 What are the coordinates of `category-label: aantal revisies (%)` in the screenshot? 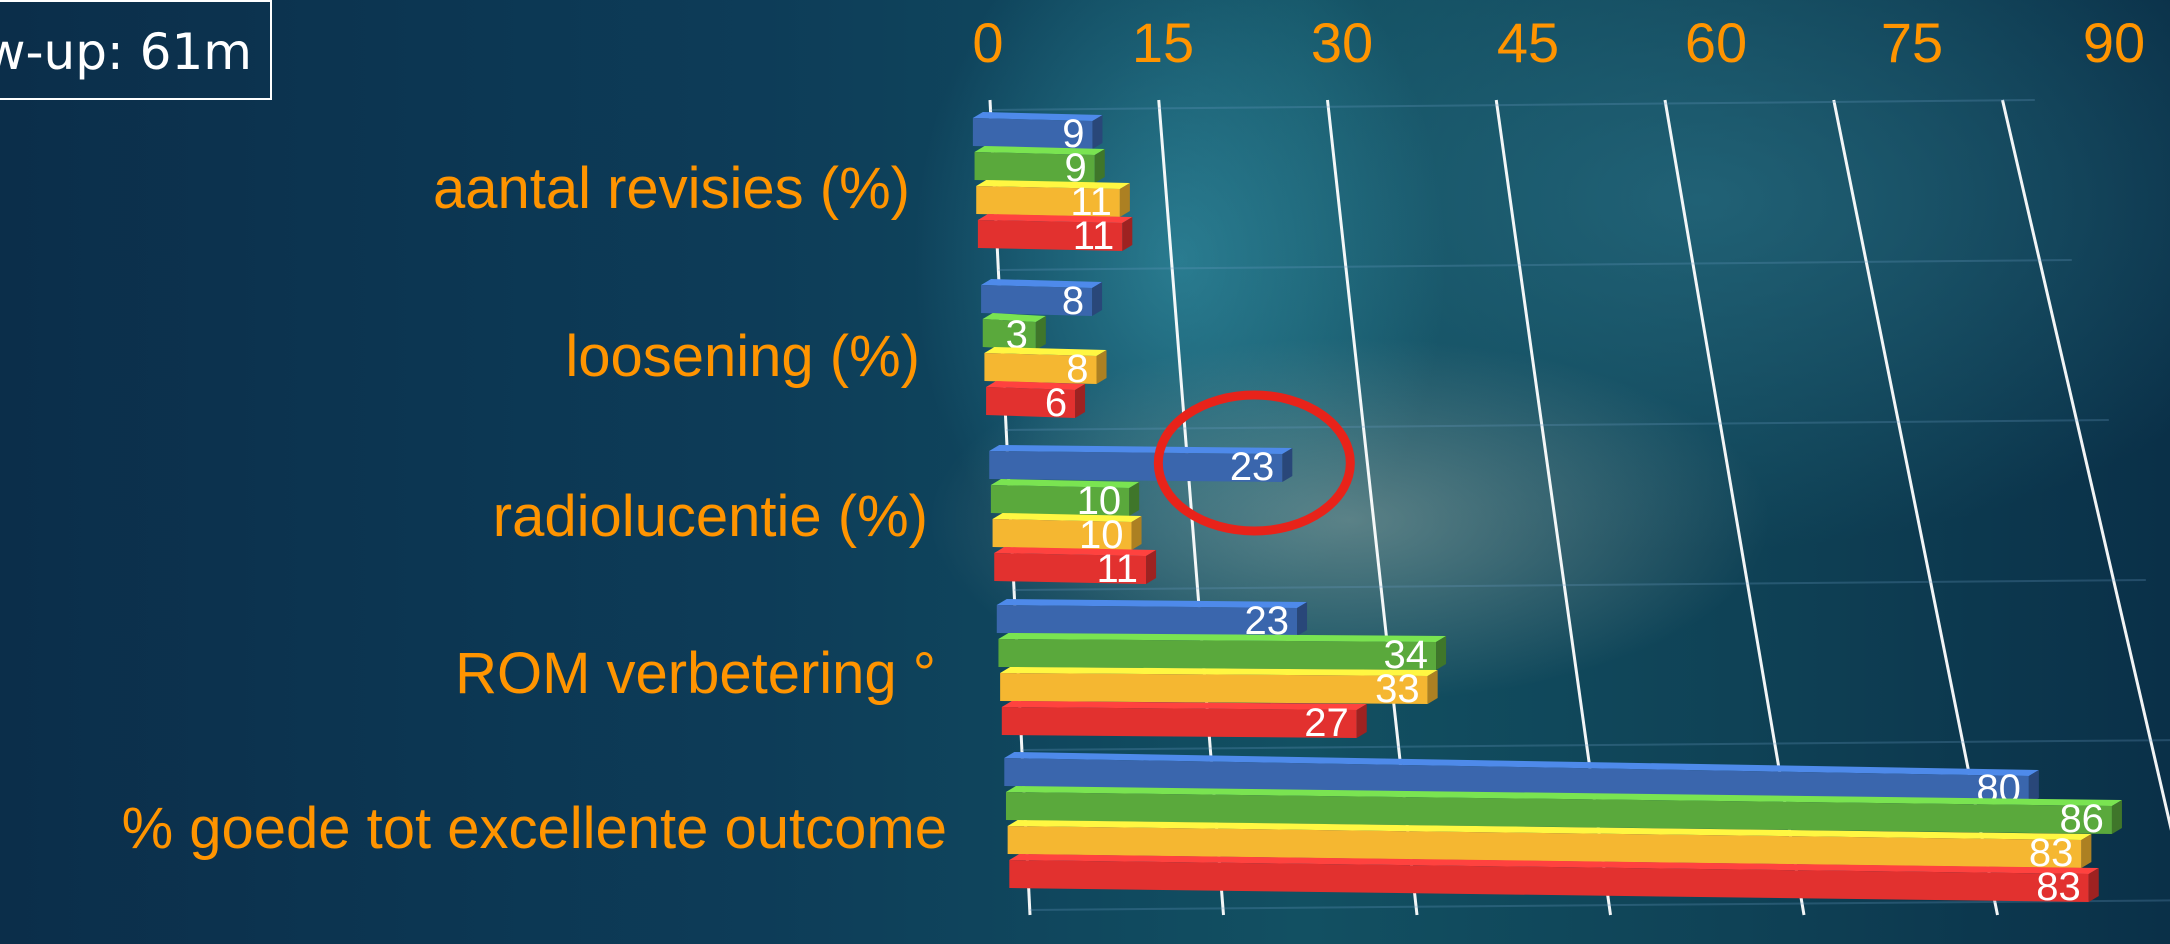 It's located at (671, 188).